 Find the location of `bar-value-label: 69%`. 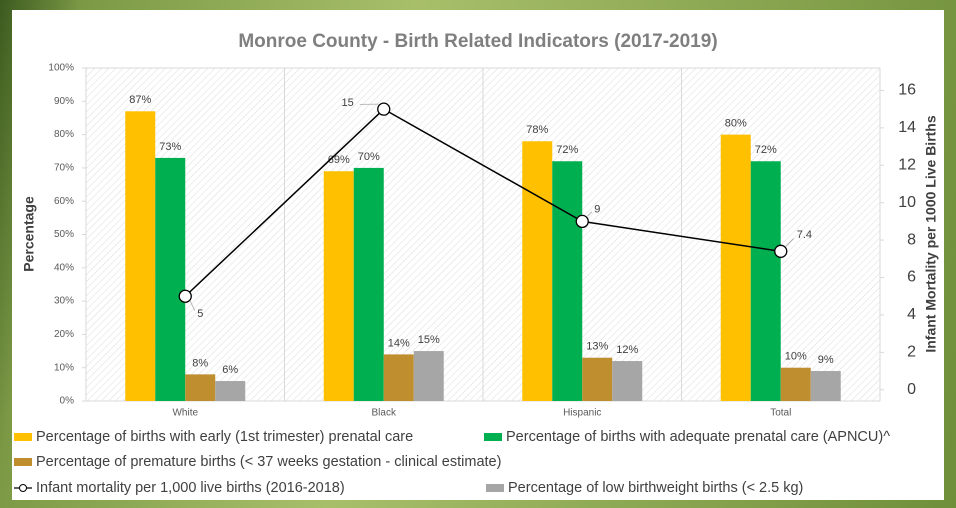

bar-value-label: 69% is located at coordinates (339, 160).